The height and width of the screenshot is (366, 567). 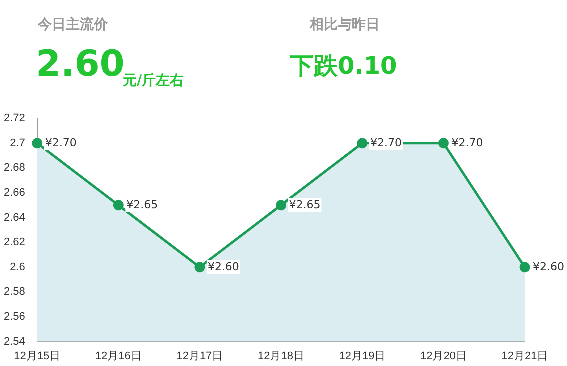 I want to click on text: 下跌0.10, so click(x=344, y=66).